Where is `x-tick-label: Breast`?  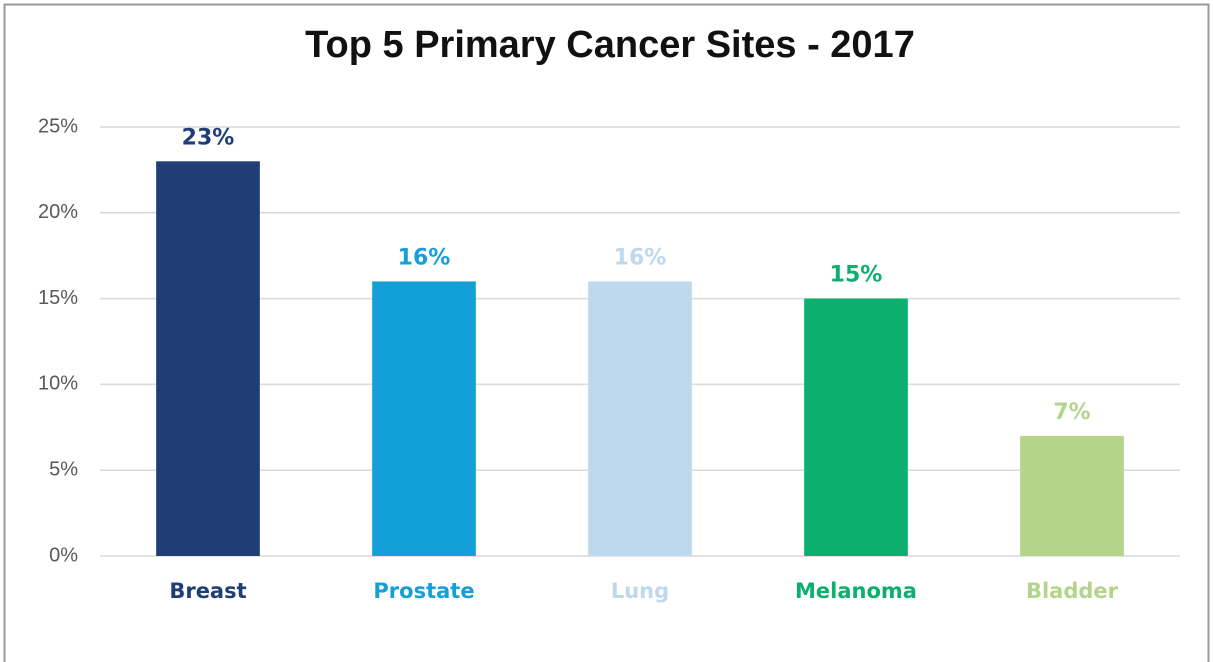 x-tick-label: Breast is located at coordinates (207, 591).